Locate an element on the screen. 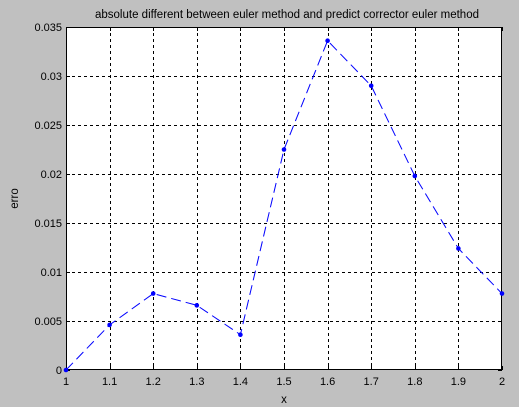 The height and width of the screenshot is (407, 519). y-tick-label: 0 is located at coordinates (59, 371).